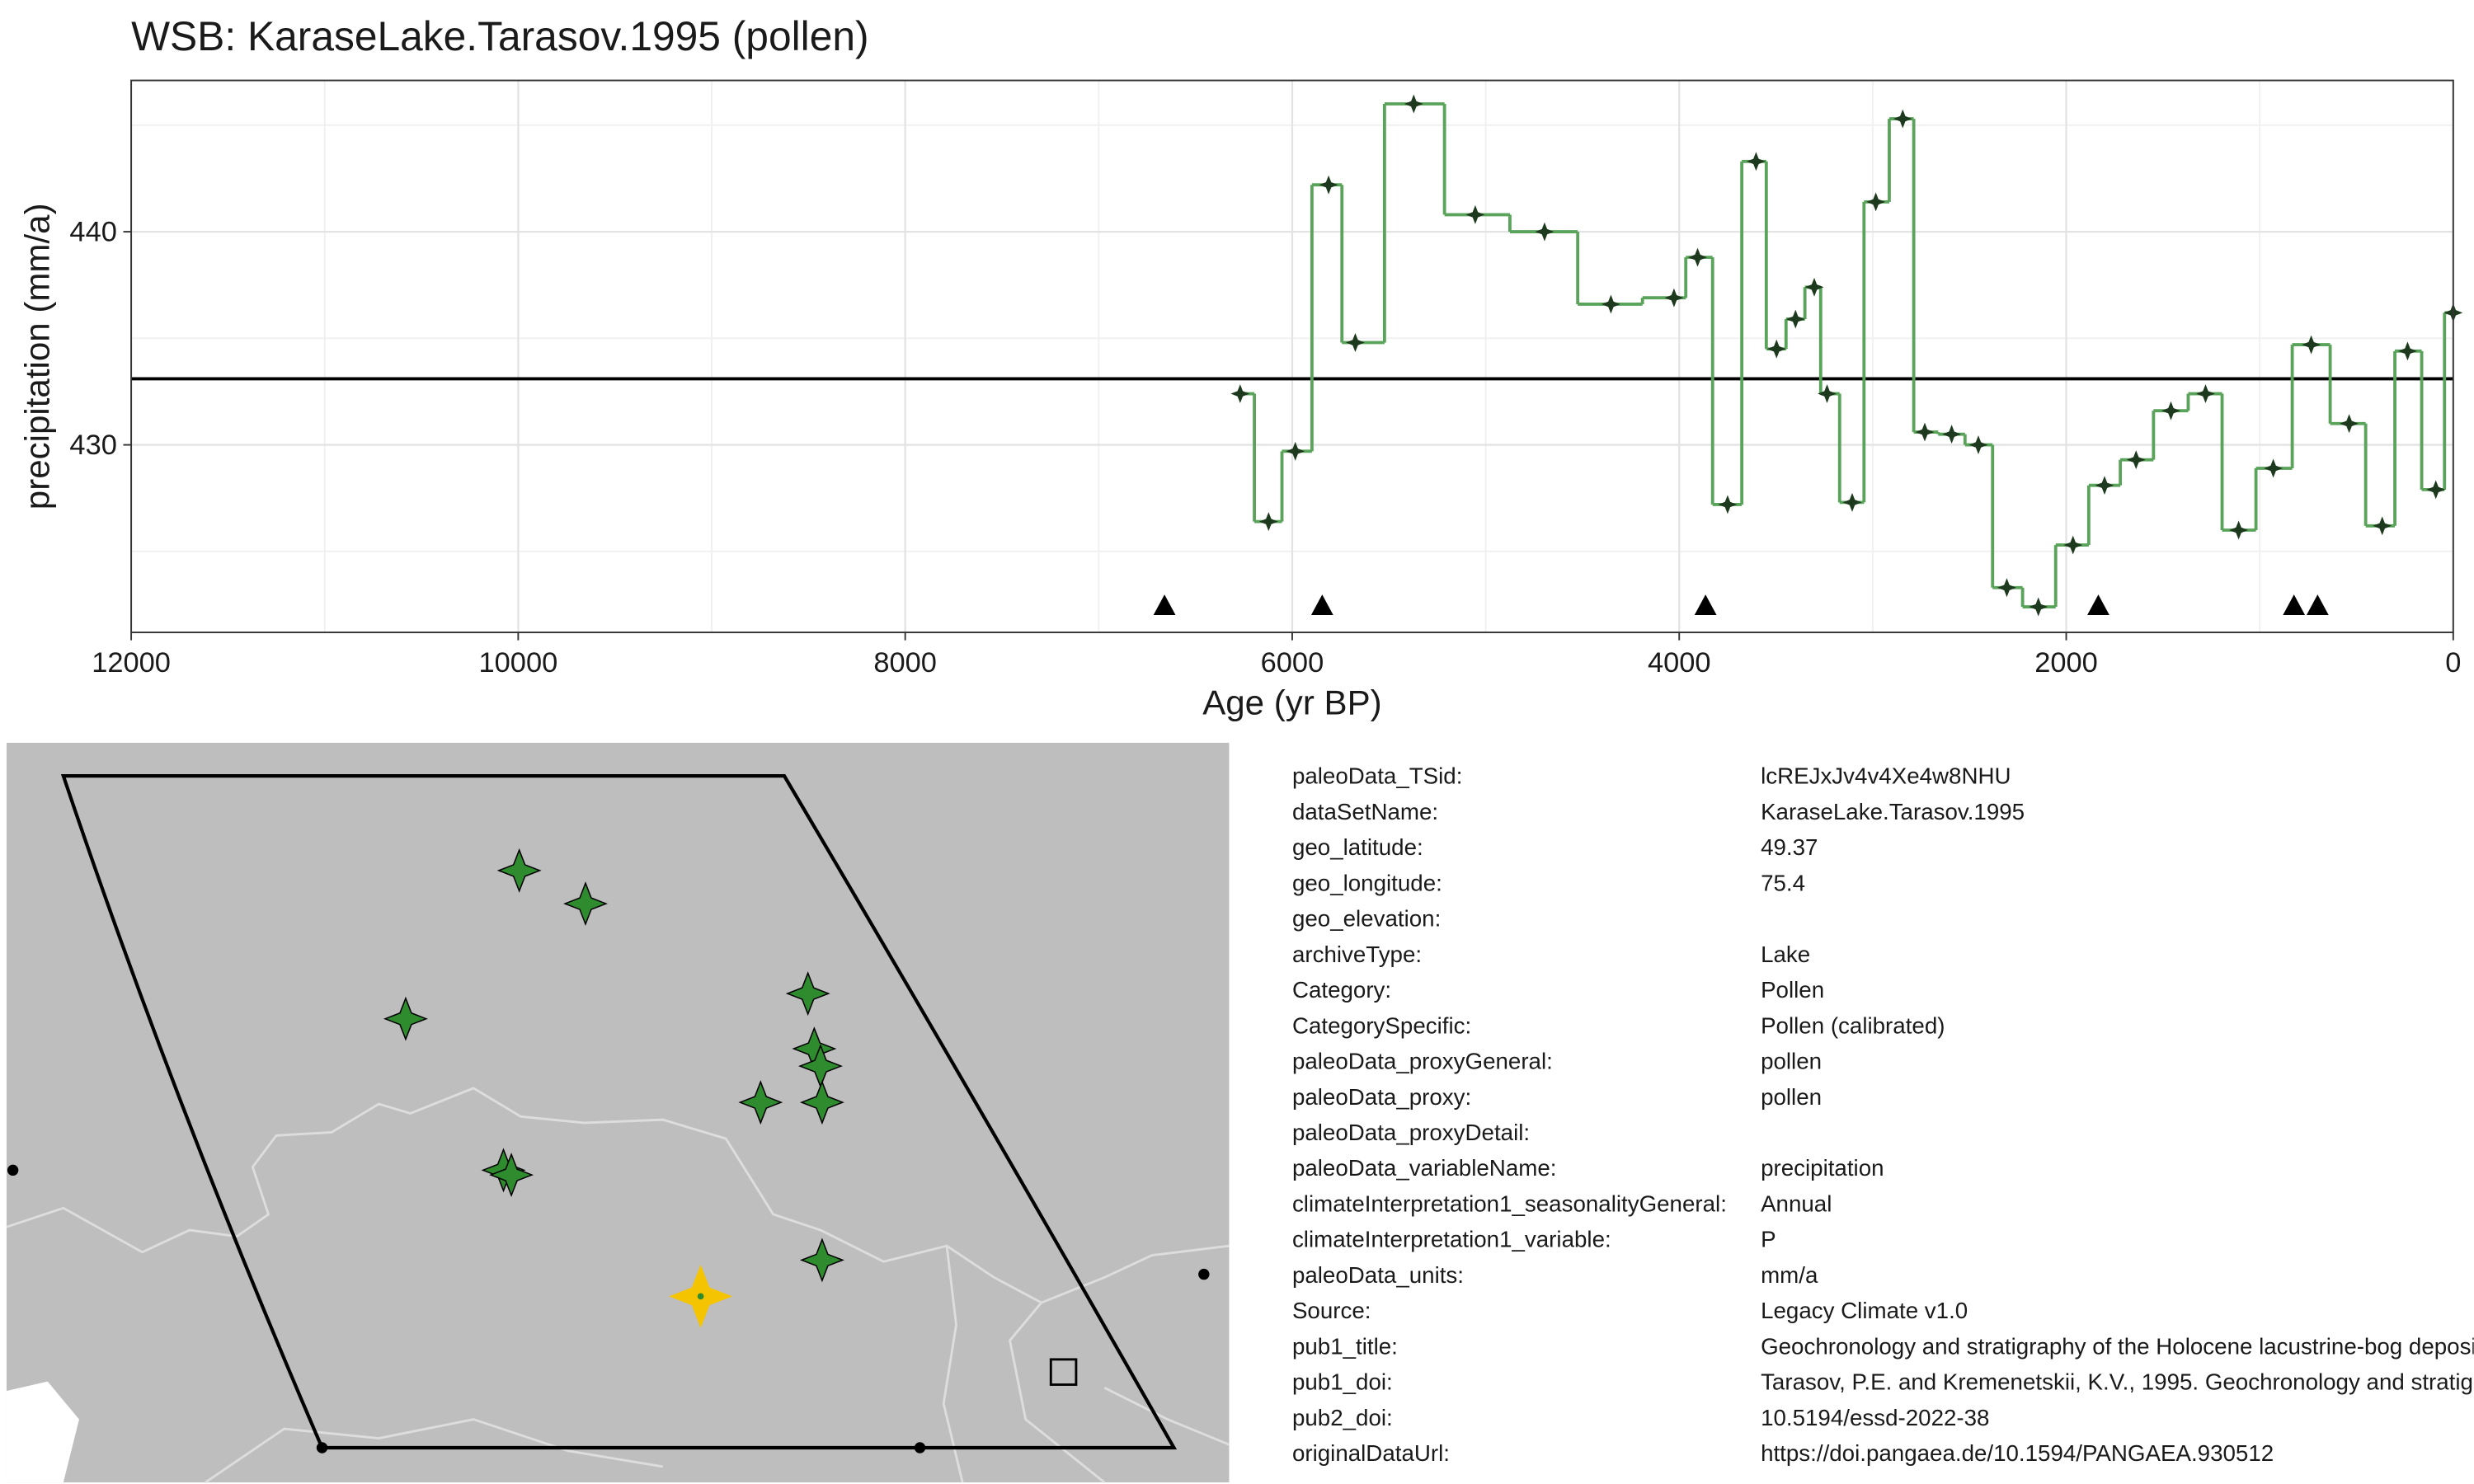 Image resolution: width=2474 pixels, height=1484 pixels. Describe the element at coordinates (1783, 882) in the screenshot. I see `metadata-value: 75.4` at that location.